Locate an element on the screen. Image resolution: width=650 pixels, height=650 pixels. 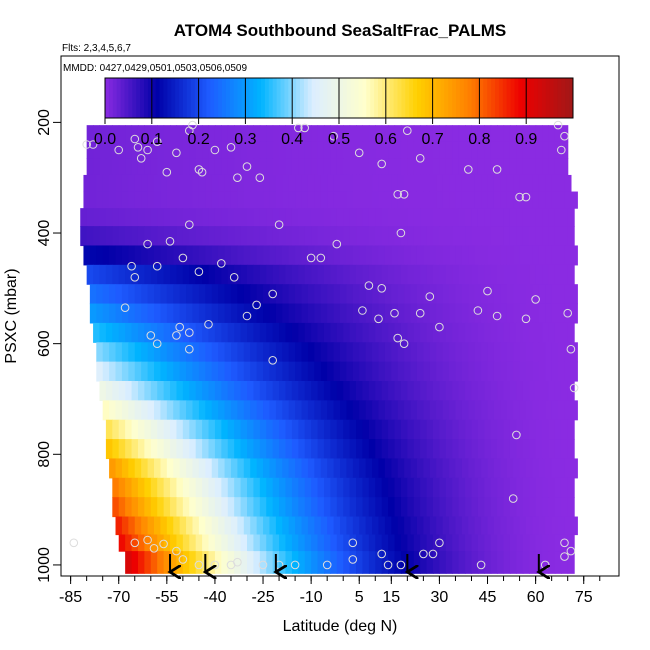
colorbar-tick-label: 0.4 is located at coordinates (292, 139).